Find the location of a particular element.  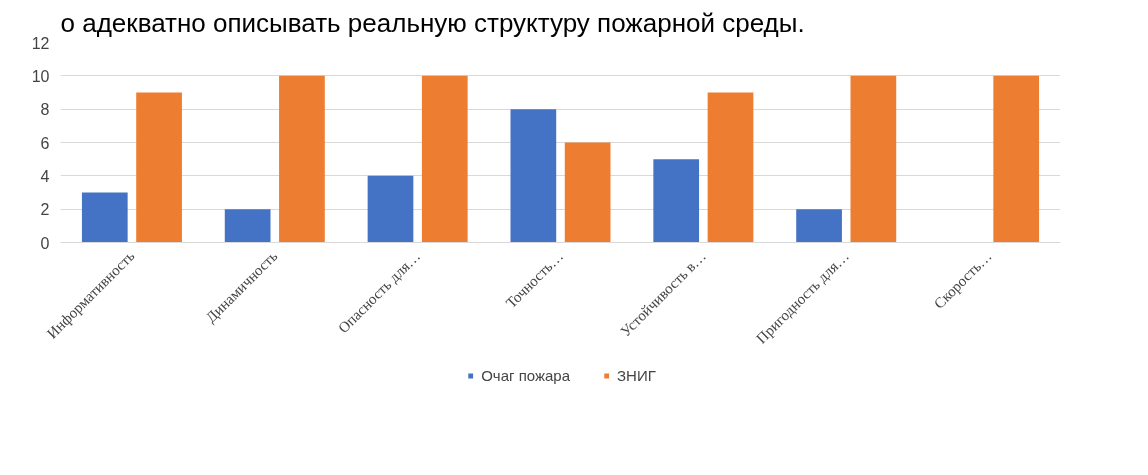

y-tick-label: 2 is located at coordinates (45, 210).